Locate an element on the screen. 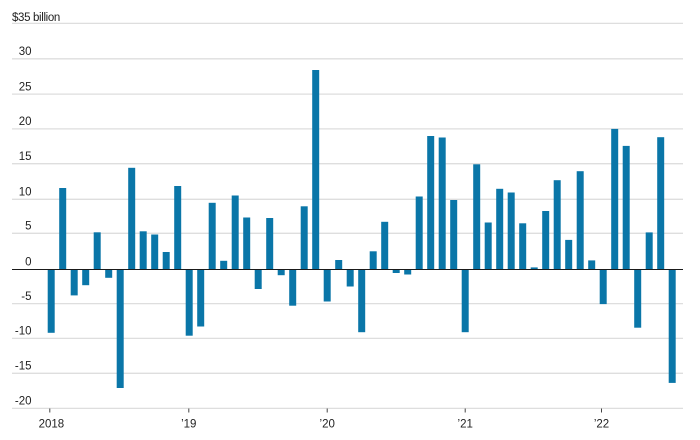 The height and width of the screenshot is (440, 700). svg-text: 25 is located at coordinates (25, 87).